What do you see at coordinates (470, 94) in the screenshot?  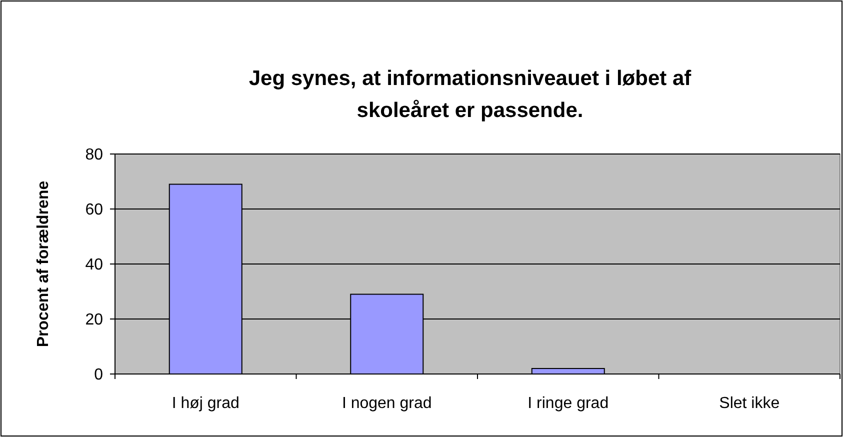 I see `chart-title: Jeg synes, at informationsniveauet i løbet af skoleåret er passende.` at bounding box center [470, 94].